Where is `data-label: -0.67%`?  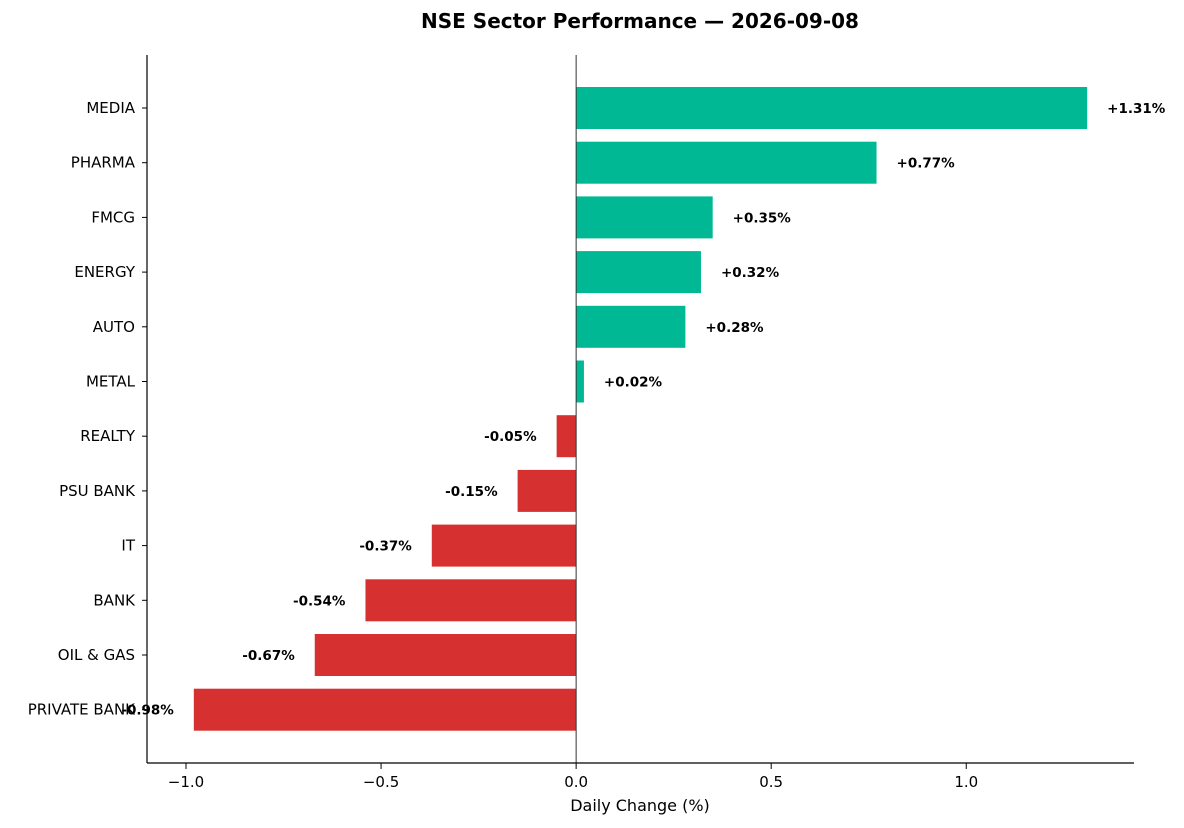
data-label: -0.67% is located at coordinates (268, 656).